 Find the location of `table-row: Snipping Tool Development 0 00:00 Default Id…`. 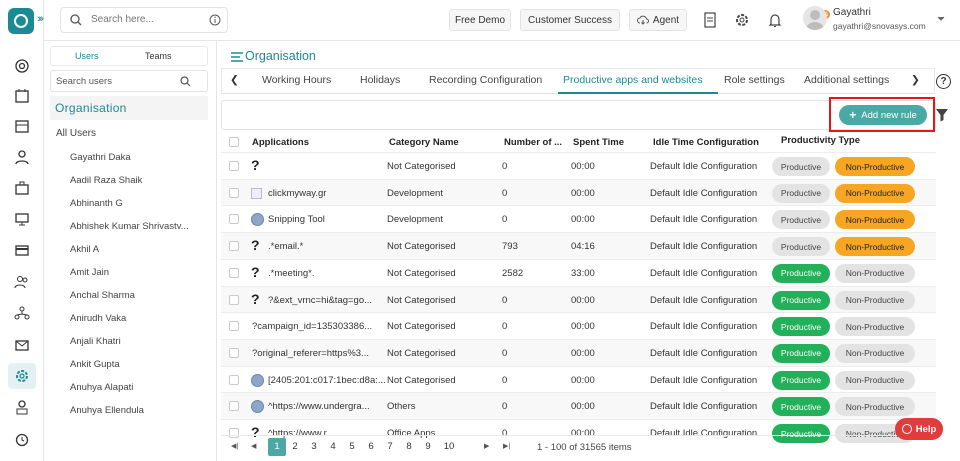

table-row: Snipping Tool Development 0 00:00 Default Id… is located at coordinates (578, 219).